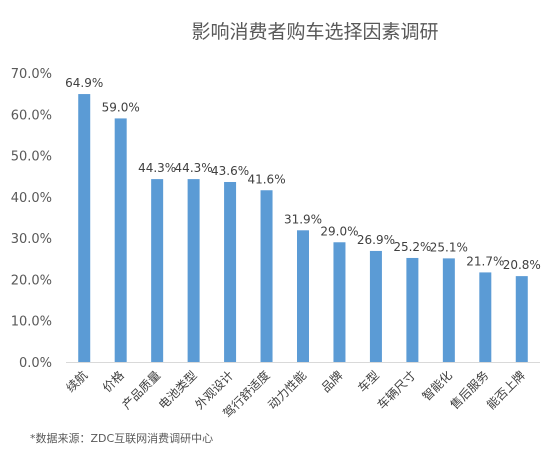 This screenshot has height=452, width=543. What do you see at coordinates (522, 265) in the screenshot?
I see `data-label: 20.8%` at bounding box center [522, 265].